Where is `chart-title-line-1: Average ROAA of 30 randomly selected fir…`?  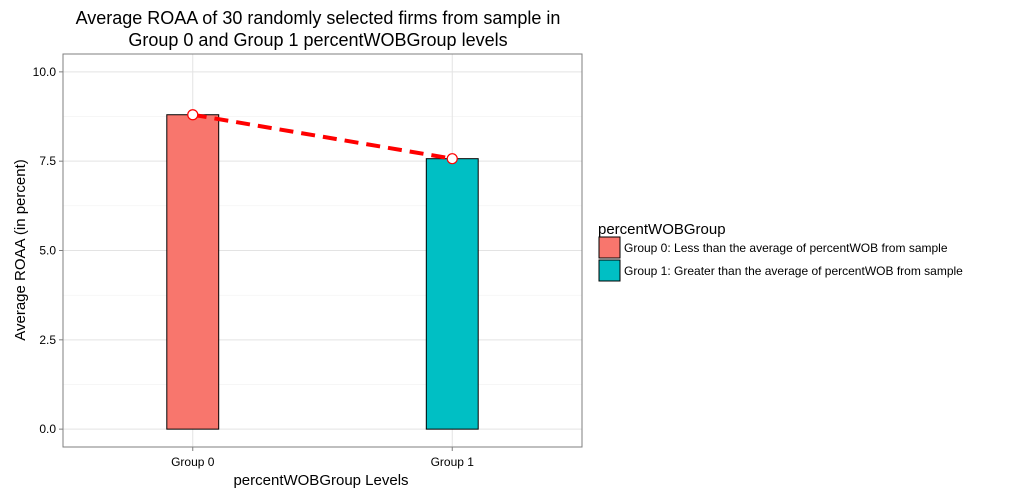 chart-title-line-1: Average ROAA of 30 randomly selected fir… is located at coordinates (318, 18).